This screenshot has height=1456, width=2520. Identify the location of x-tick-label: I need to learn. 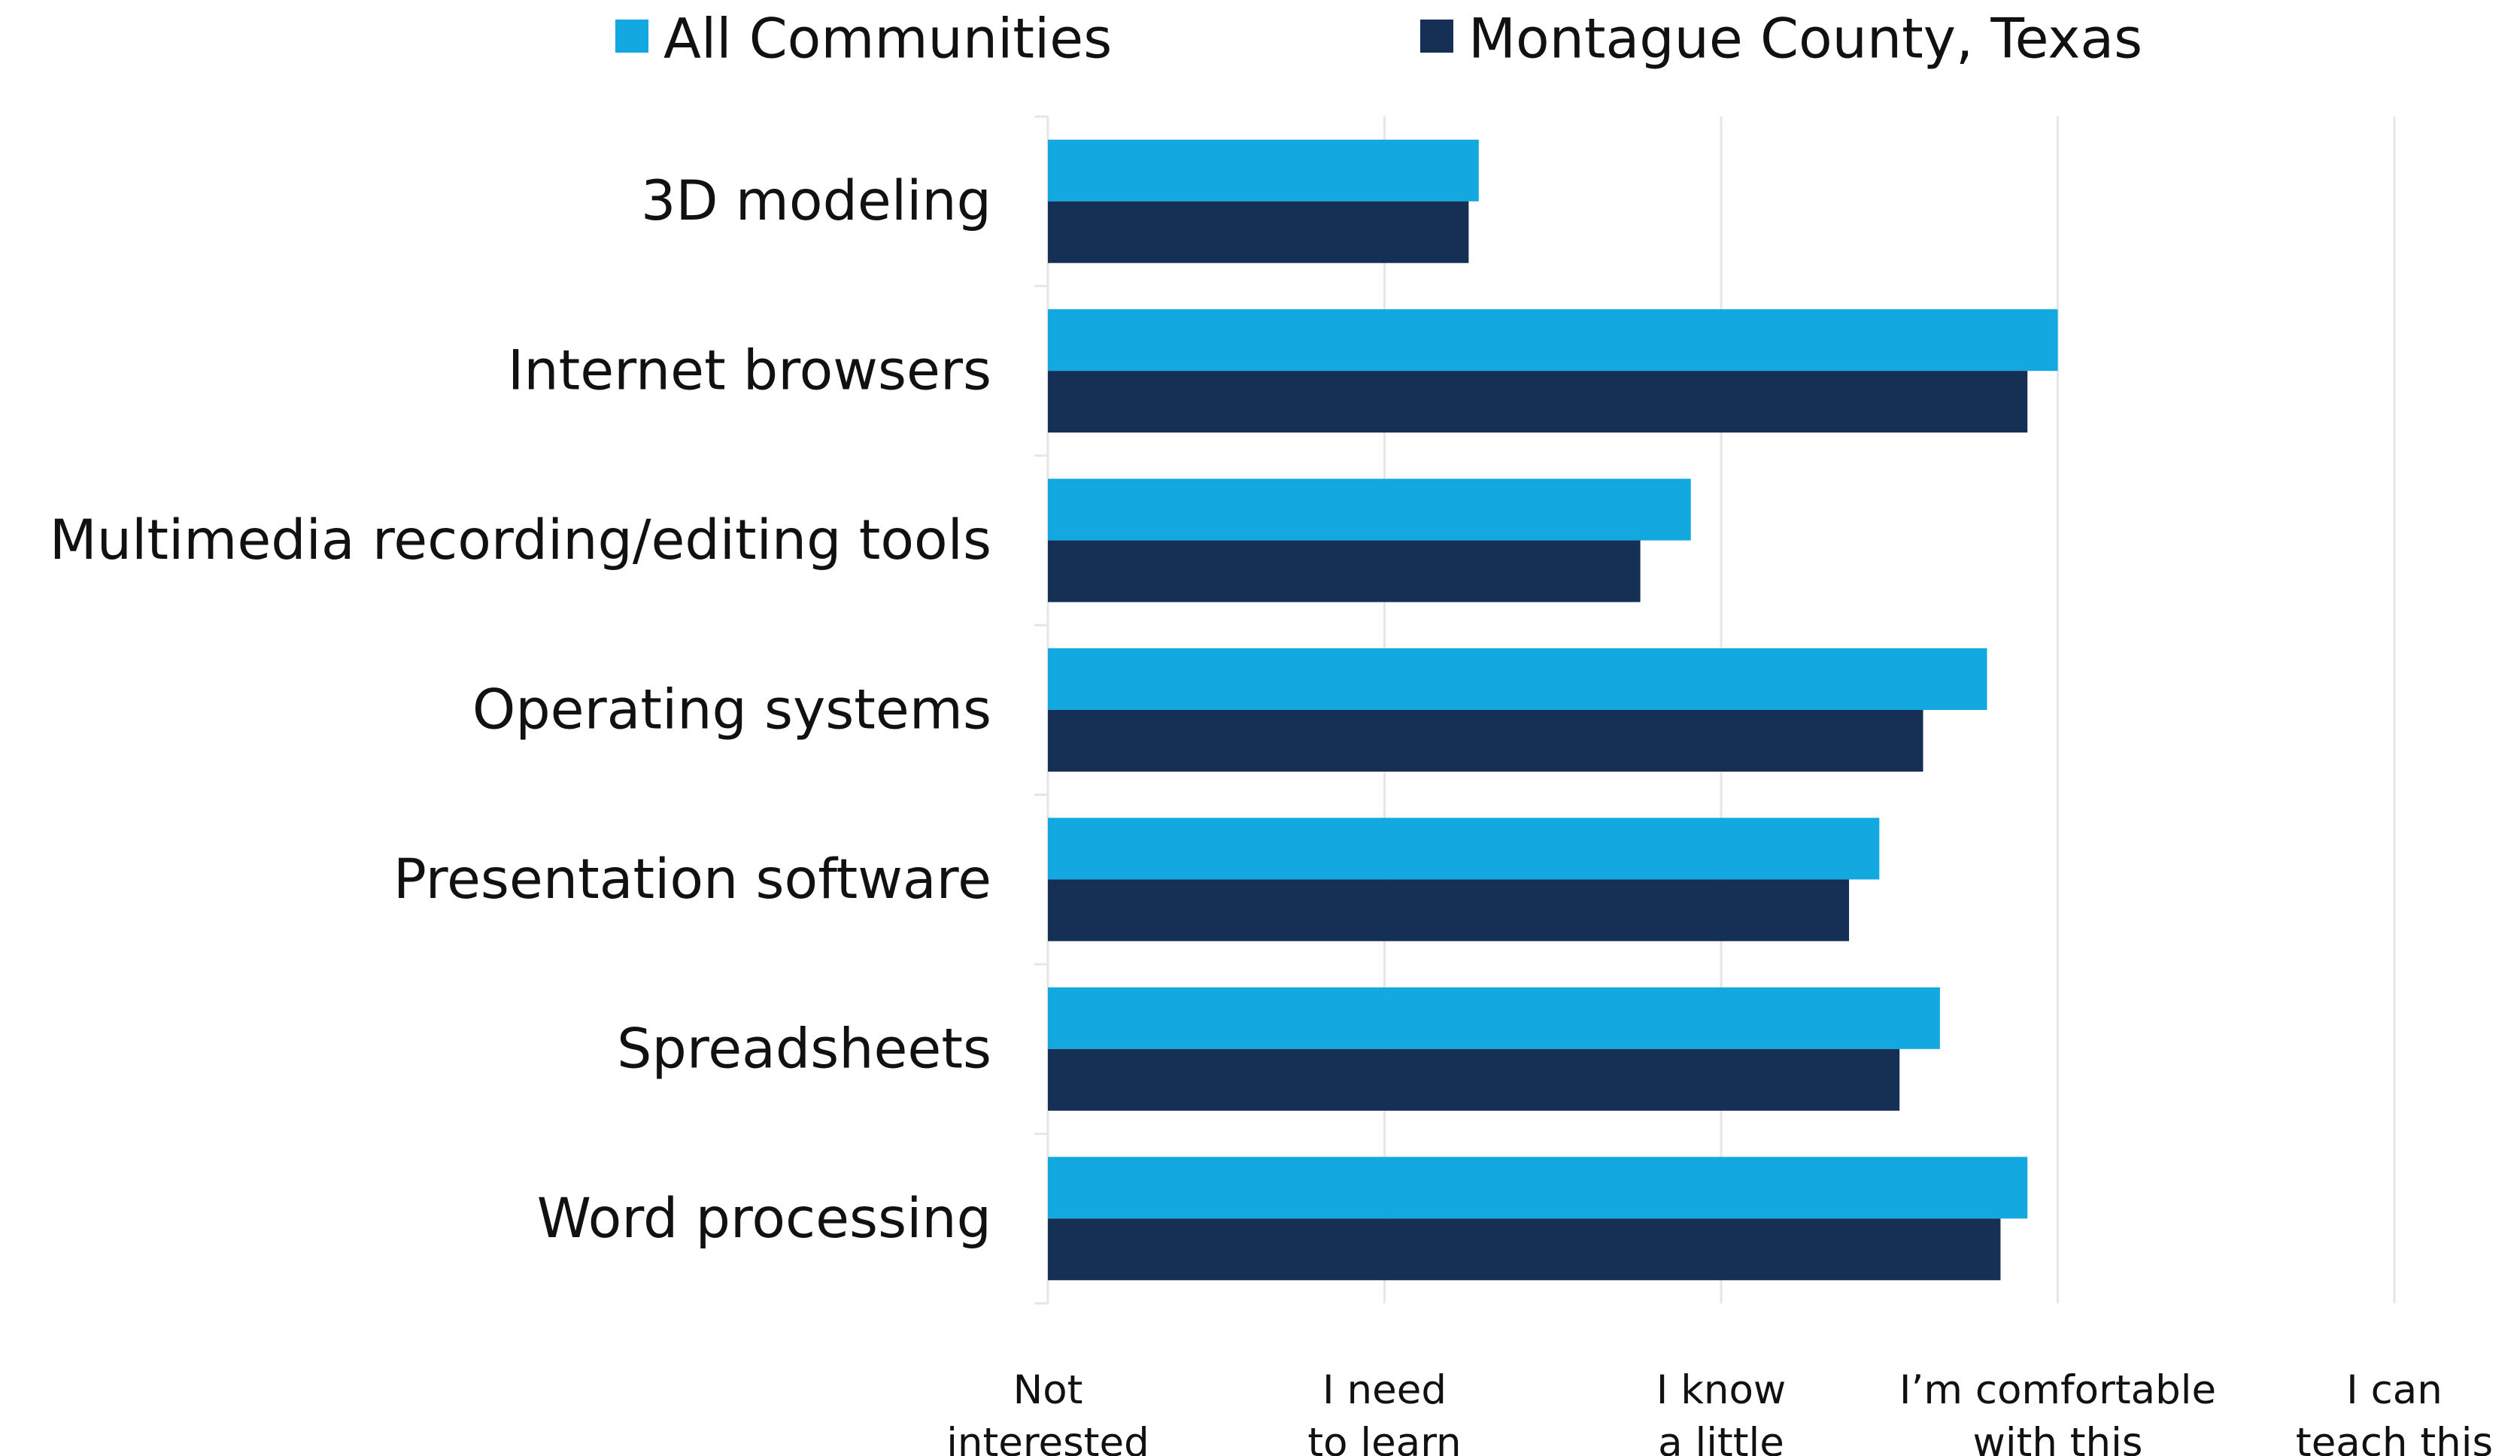
(1384, 1411).